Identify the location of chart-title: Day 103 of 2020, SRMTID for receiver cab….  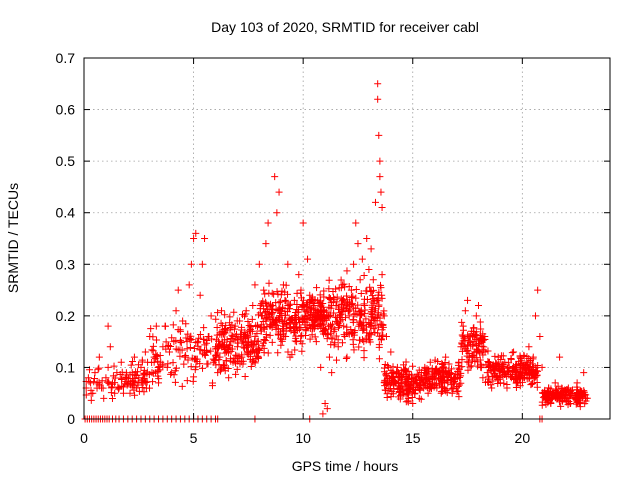
(345, 27).